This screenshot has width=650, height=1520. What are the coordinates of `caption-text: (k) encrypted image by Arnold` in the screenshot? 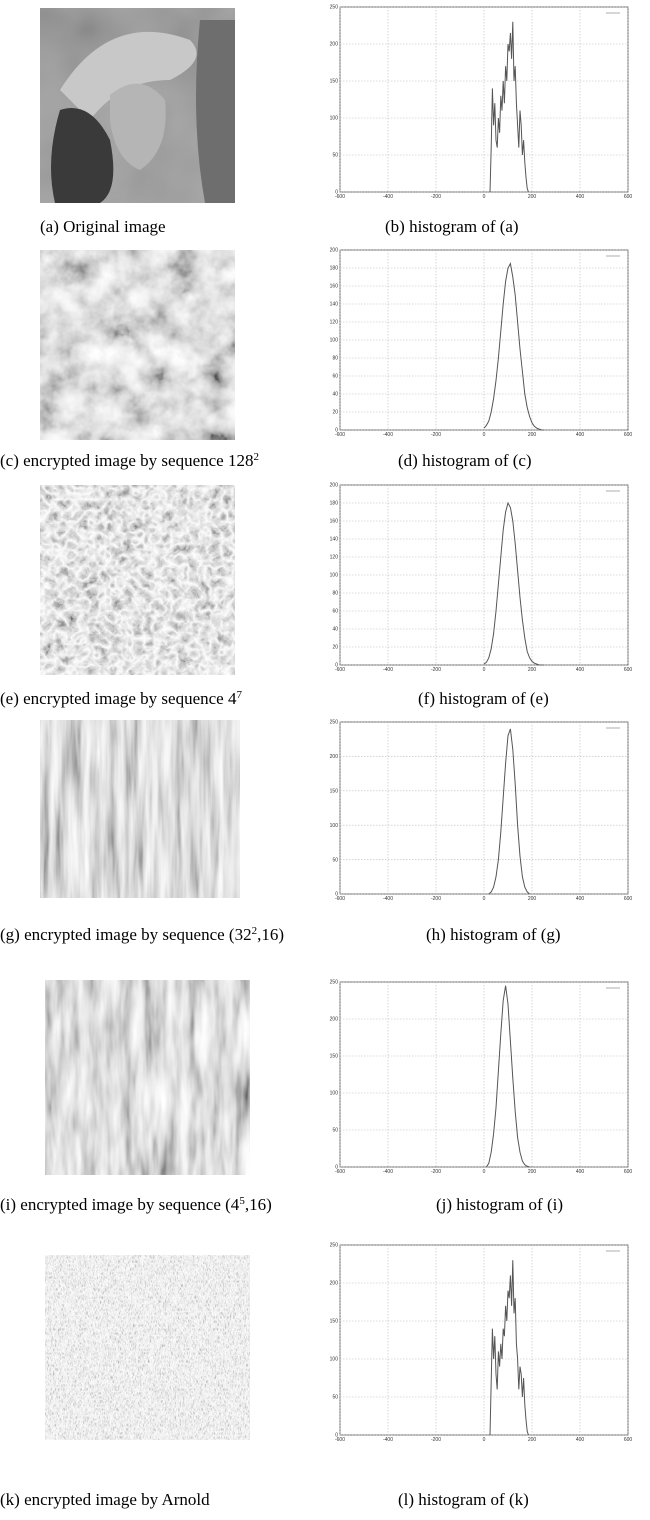 It's located at (105, 1499).